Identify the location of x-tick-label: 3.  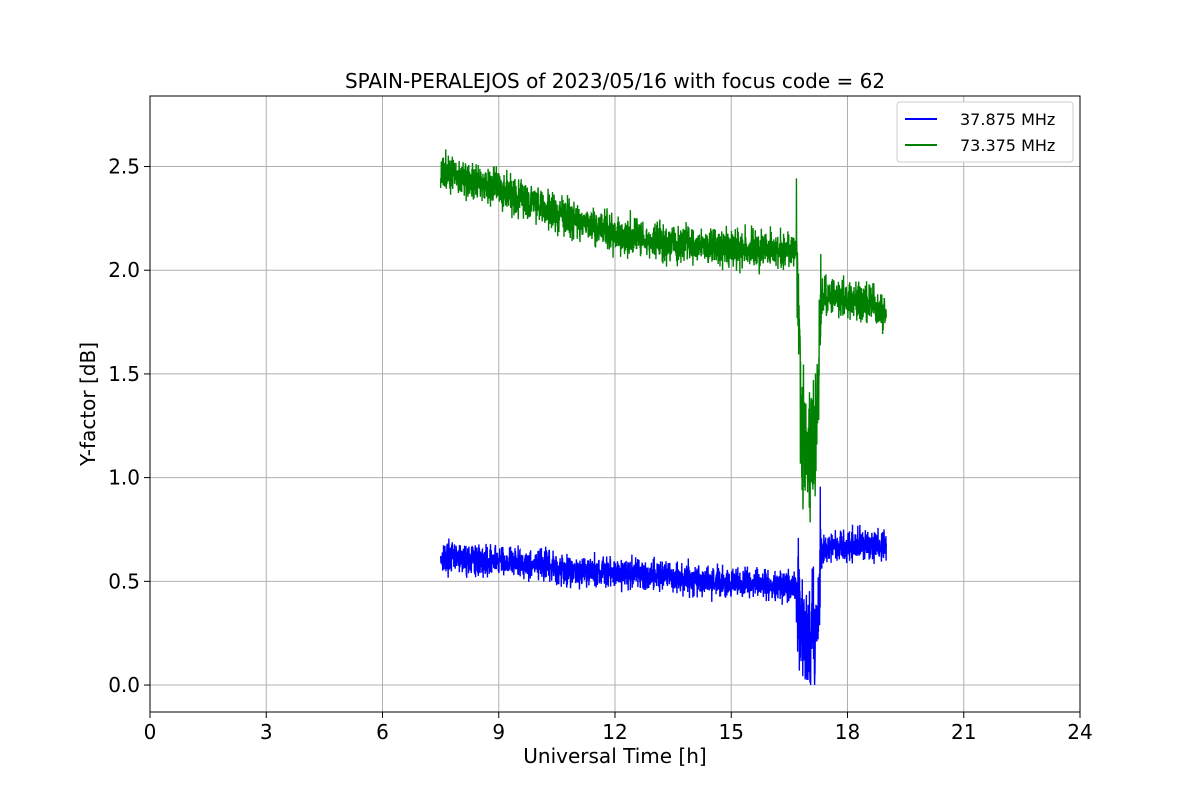
(266, 732).